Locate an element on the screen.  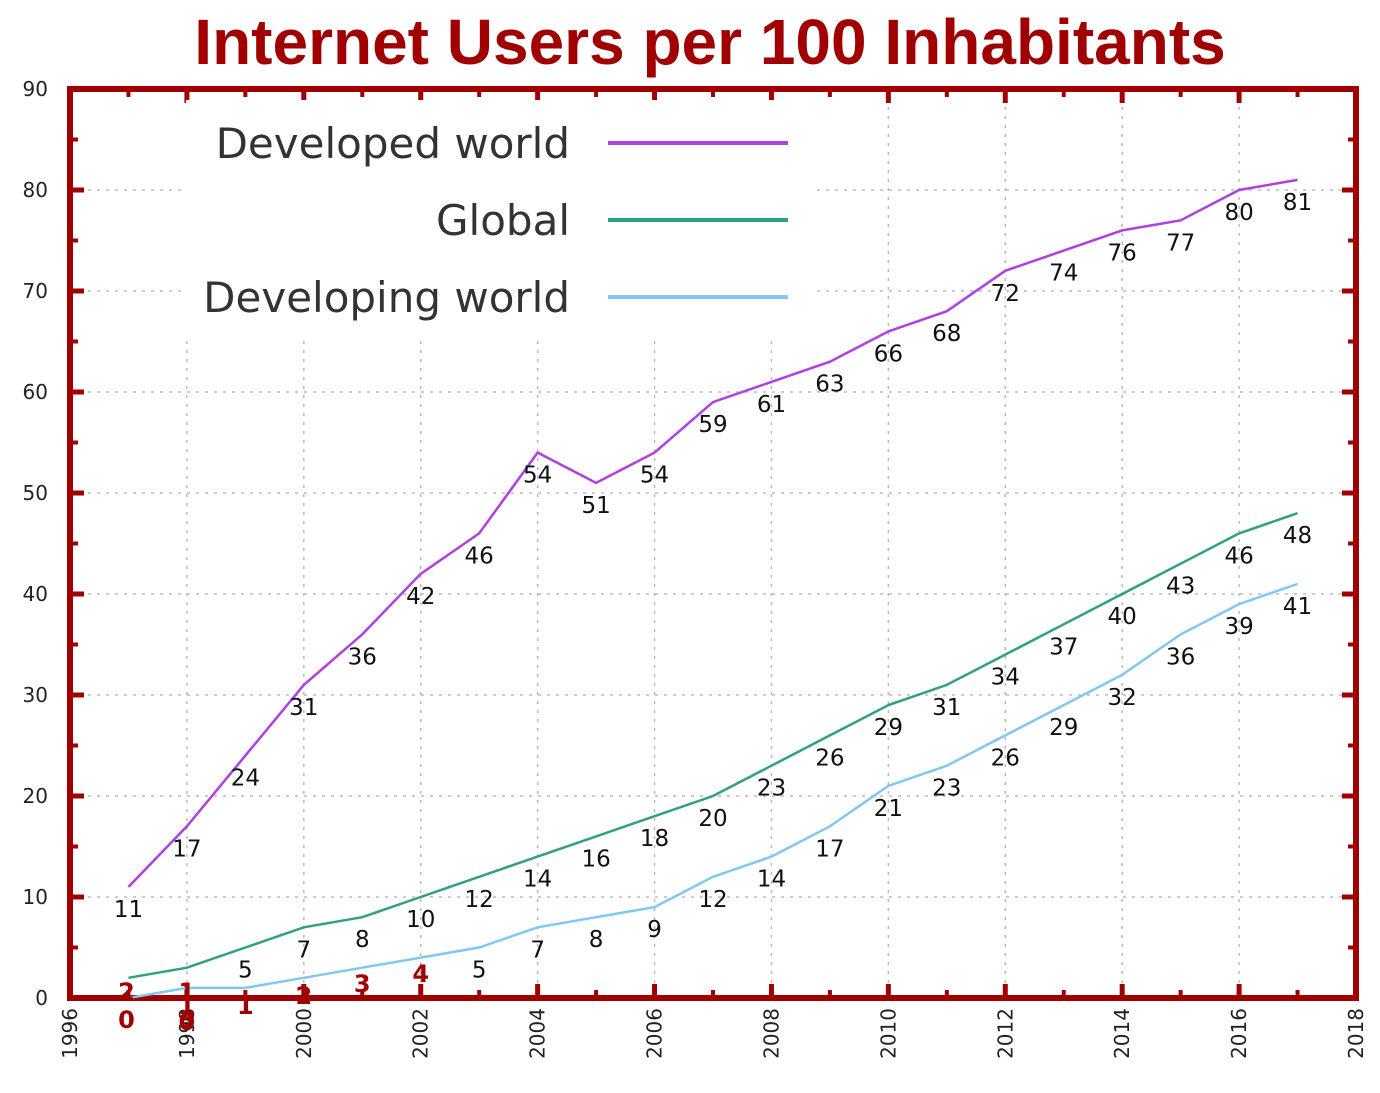
data-label: 59 is located at coordinates (712, 425).